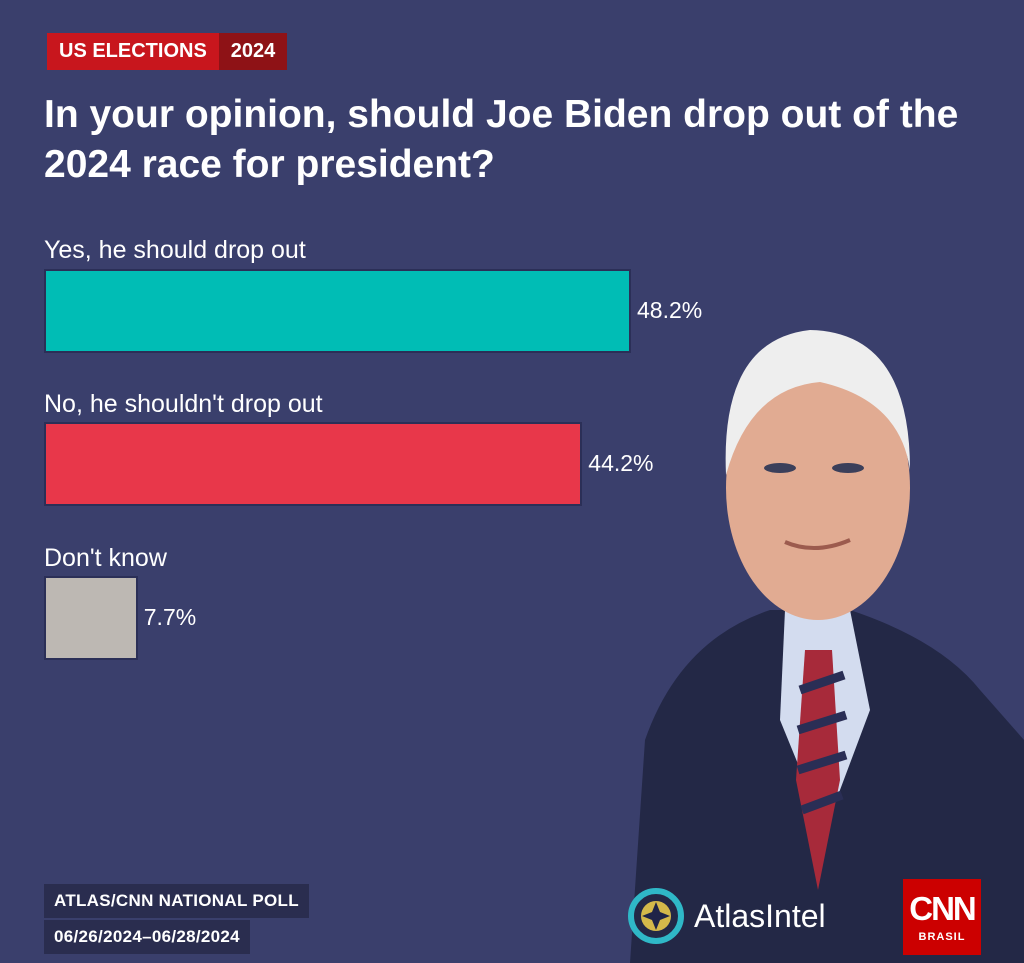 The width and height of the screenshot is (1024, 963). What do you see at coordinates (176, 901) in the screenshot?
I see `poll-source: ATLAS/CNN NATIONAL POLL` at bounding box center [176, 901].